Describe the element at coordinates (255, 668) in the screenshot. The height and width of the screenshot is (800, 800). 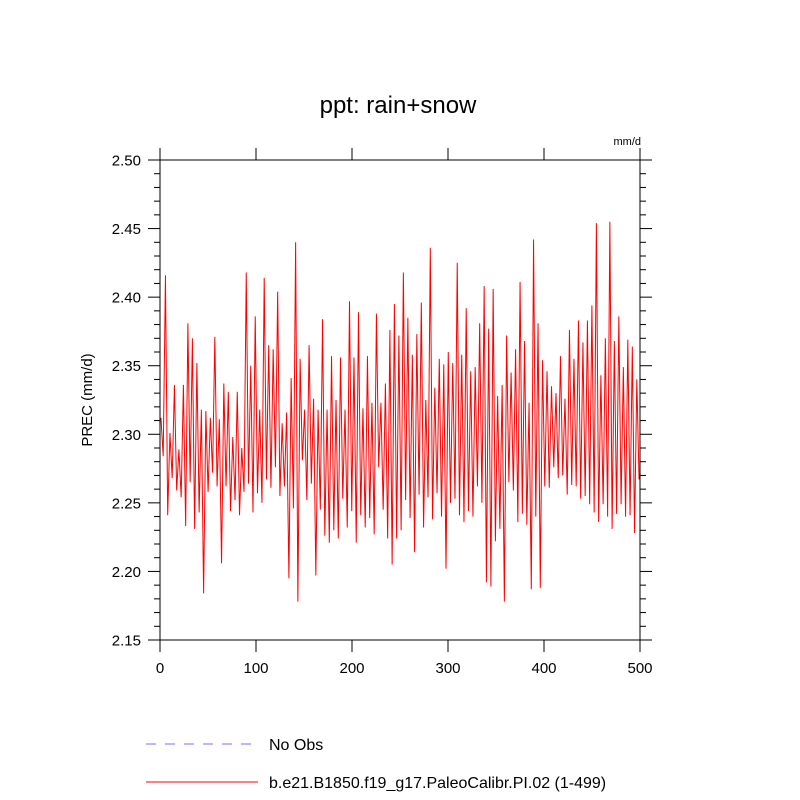
I see `x-tick-label: 100` at that location.